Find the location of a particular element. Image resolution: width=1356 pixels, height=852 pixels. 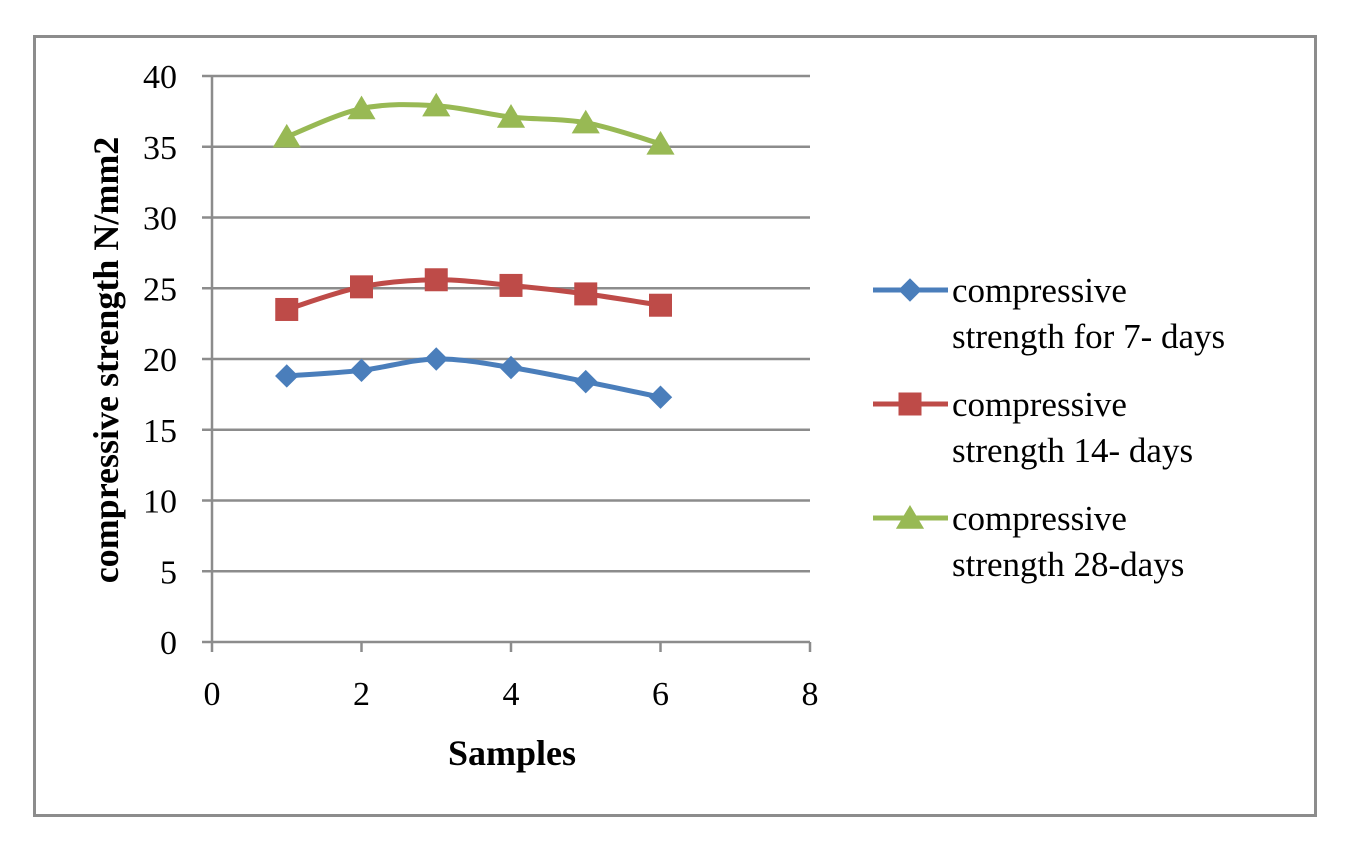

x-tick-label-2: 2 is located at coordinates (361, 694).